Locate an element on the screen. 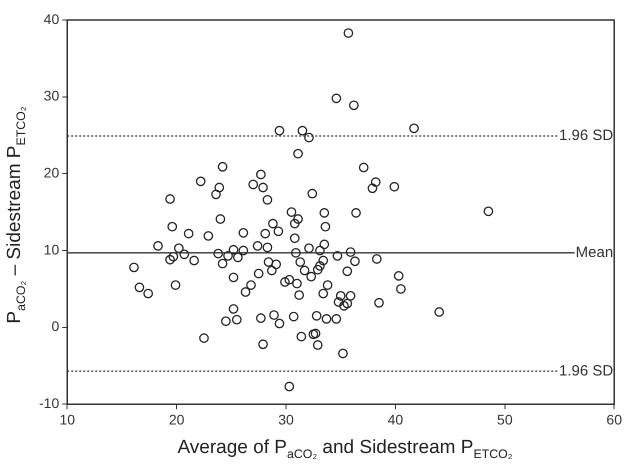 The width and height of the screenshot is (625, 470). x-tick-label: 10 is located at coordinates (67, 419).